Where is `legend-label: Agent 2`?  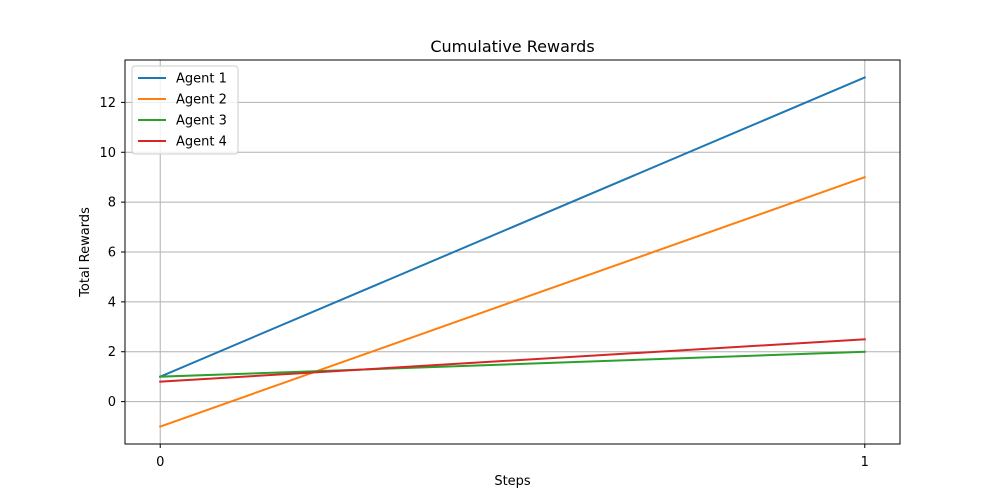
legend-label: Agent 2 is located at coordinates (201, 100).